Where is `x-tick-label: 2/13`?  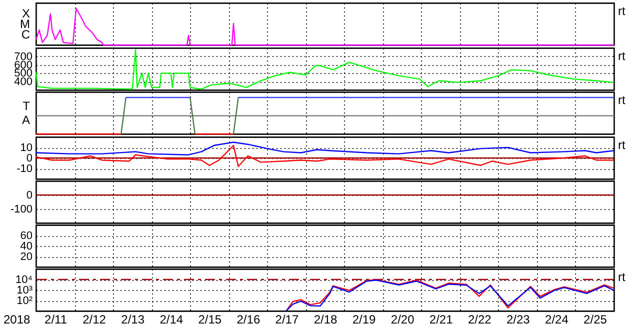
x-tick-label: 2/13 is located at coordinates (133, 319).